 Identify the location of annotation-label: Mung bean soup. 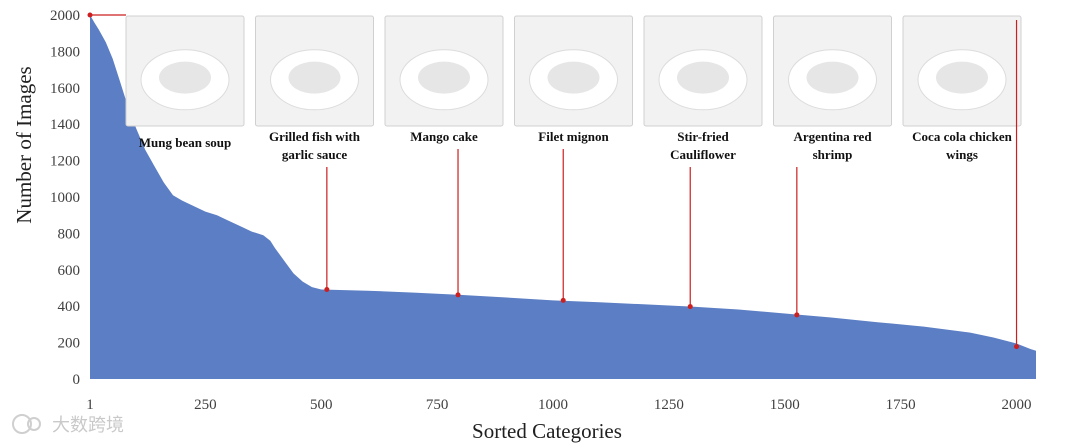
(185, 142).